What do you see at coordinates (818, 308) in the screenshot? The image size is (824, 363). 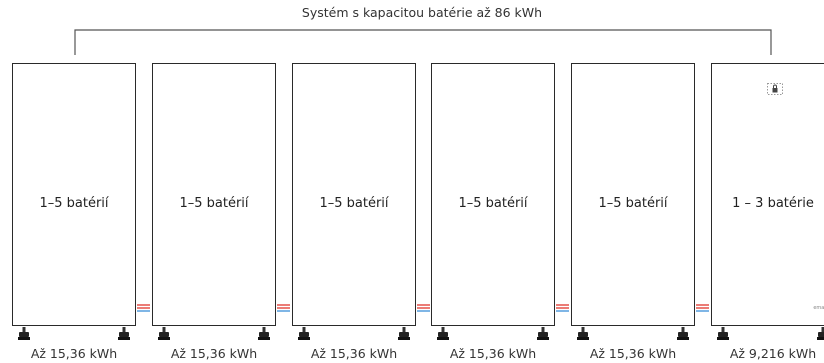 I see `brand-logo: emaldo` at bounding box center [818, 308].